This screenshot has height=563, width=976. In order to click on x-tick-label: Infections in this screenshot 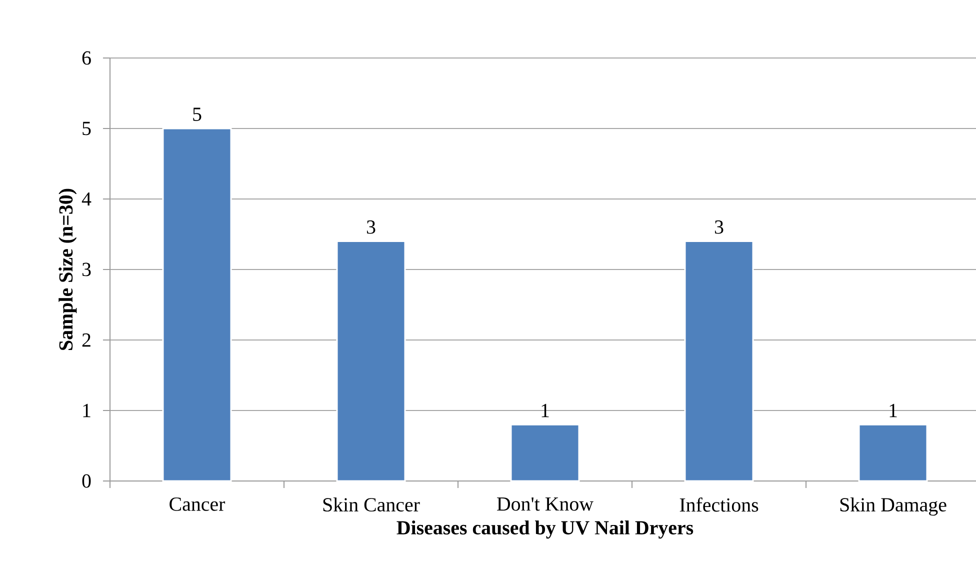, I will do `click(719, 505)`.